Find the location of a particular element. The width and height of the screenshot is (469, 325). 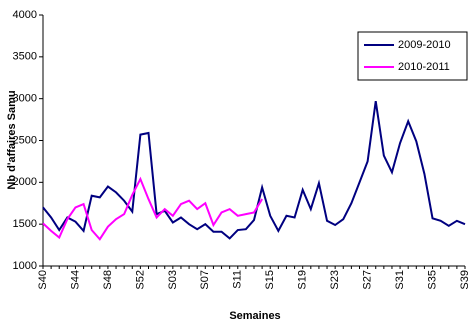

x-tick-label: S39 is located at coordinates (464, 280).